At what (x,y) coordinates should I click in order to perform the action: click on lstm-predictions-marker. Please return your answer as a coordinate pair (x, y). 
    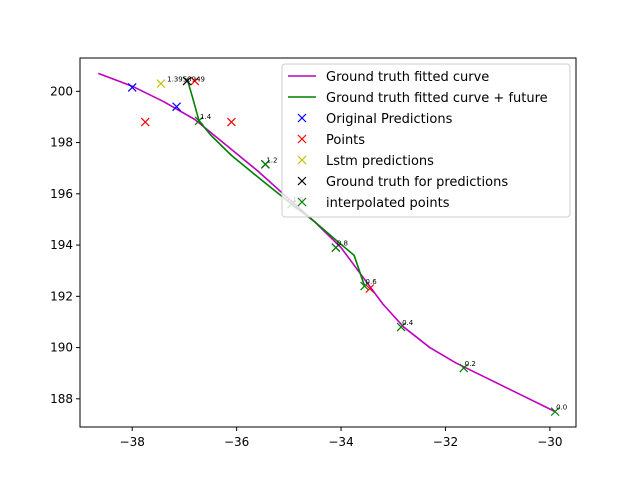
    Looking at the image, I should click on (161, 84).